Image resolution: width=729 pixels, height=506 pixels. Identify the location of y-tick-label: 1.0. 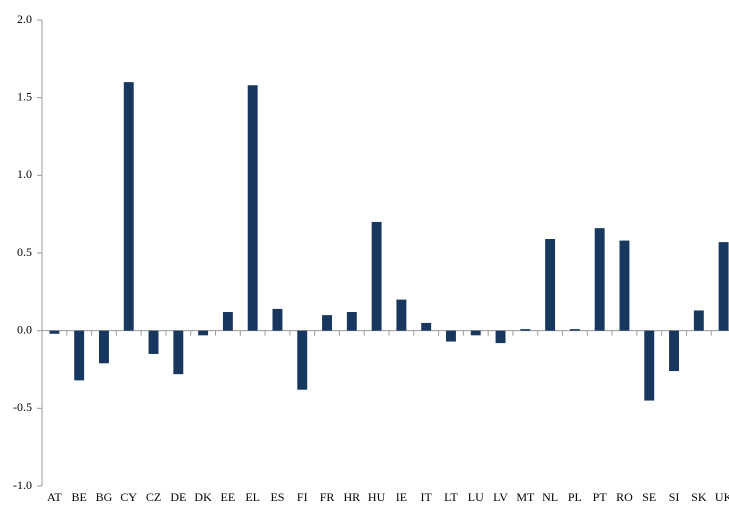
(24, 174).